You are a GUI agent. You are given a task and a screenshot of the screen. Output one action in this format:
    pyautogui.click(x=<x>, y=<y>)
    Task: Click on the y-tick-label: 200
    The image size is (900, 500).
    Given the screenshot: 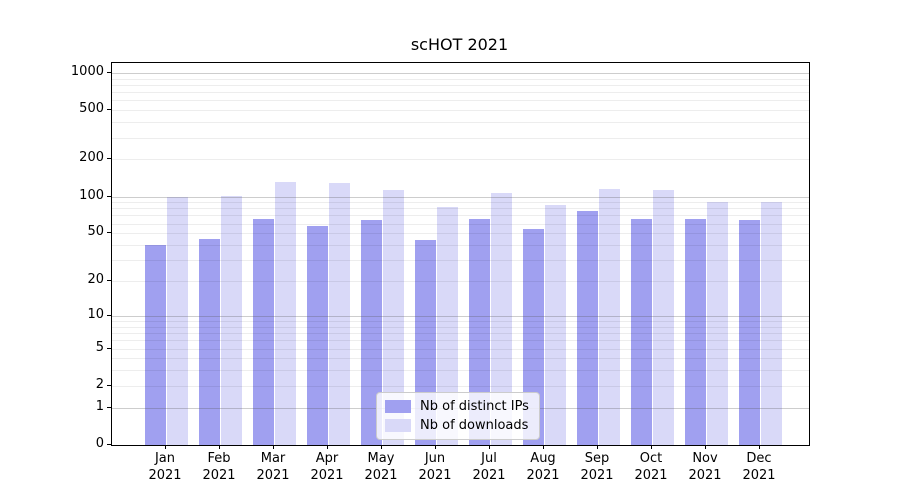 What is the action you would take?
    pyautogui.click(x=91, y=158)
    